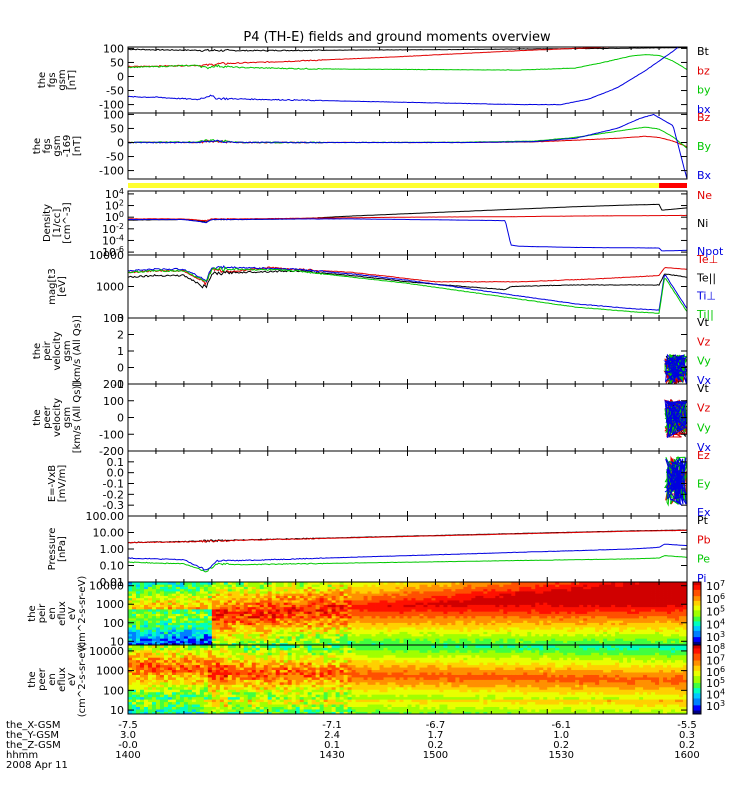 The image size is (750, 800). I want to click on y-tick-label: 0, so click(120, 368).